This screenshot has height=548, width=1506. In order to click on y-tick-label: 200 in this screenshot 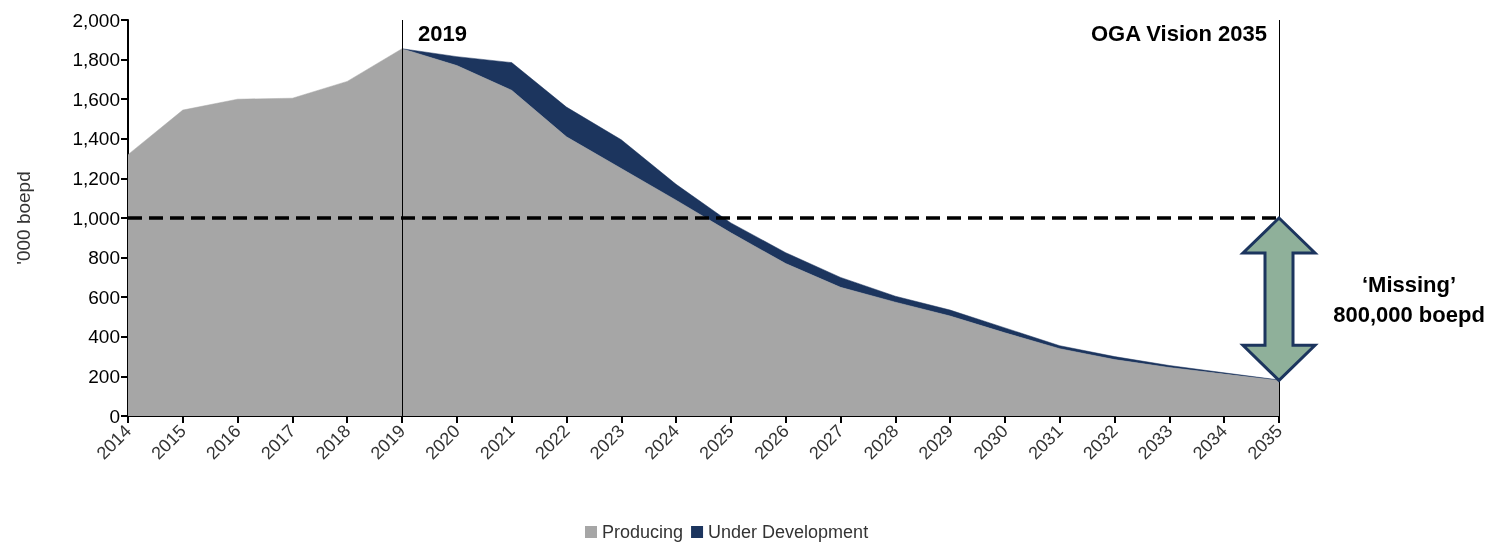, I will do `click(104, 376)`.